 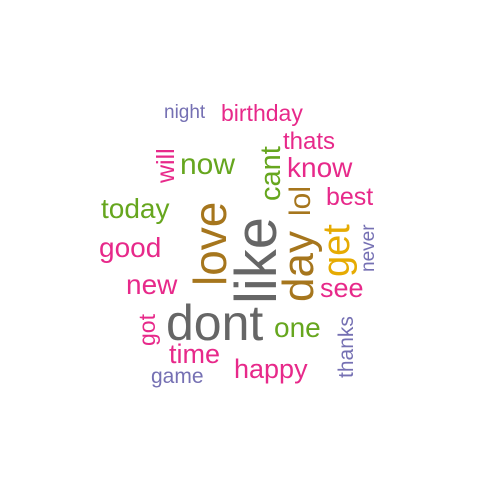 What do you see at coordinates (337, 250) in the screenshot?
I see `word-get: get` at bounding box center [337, 250].